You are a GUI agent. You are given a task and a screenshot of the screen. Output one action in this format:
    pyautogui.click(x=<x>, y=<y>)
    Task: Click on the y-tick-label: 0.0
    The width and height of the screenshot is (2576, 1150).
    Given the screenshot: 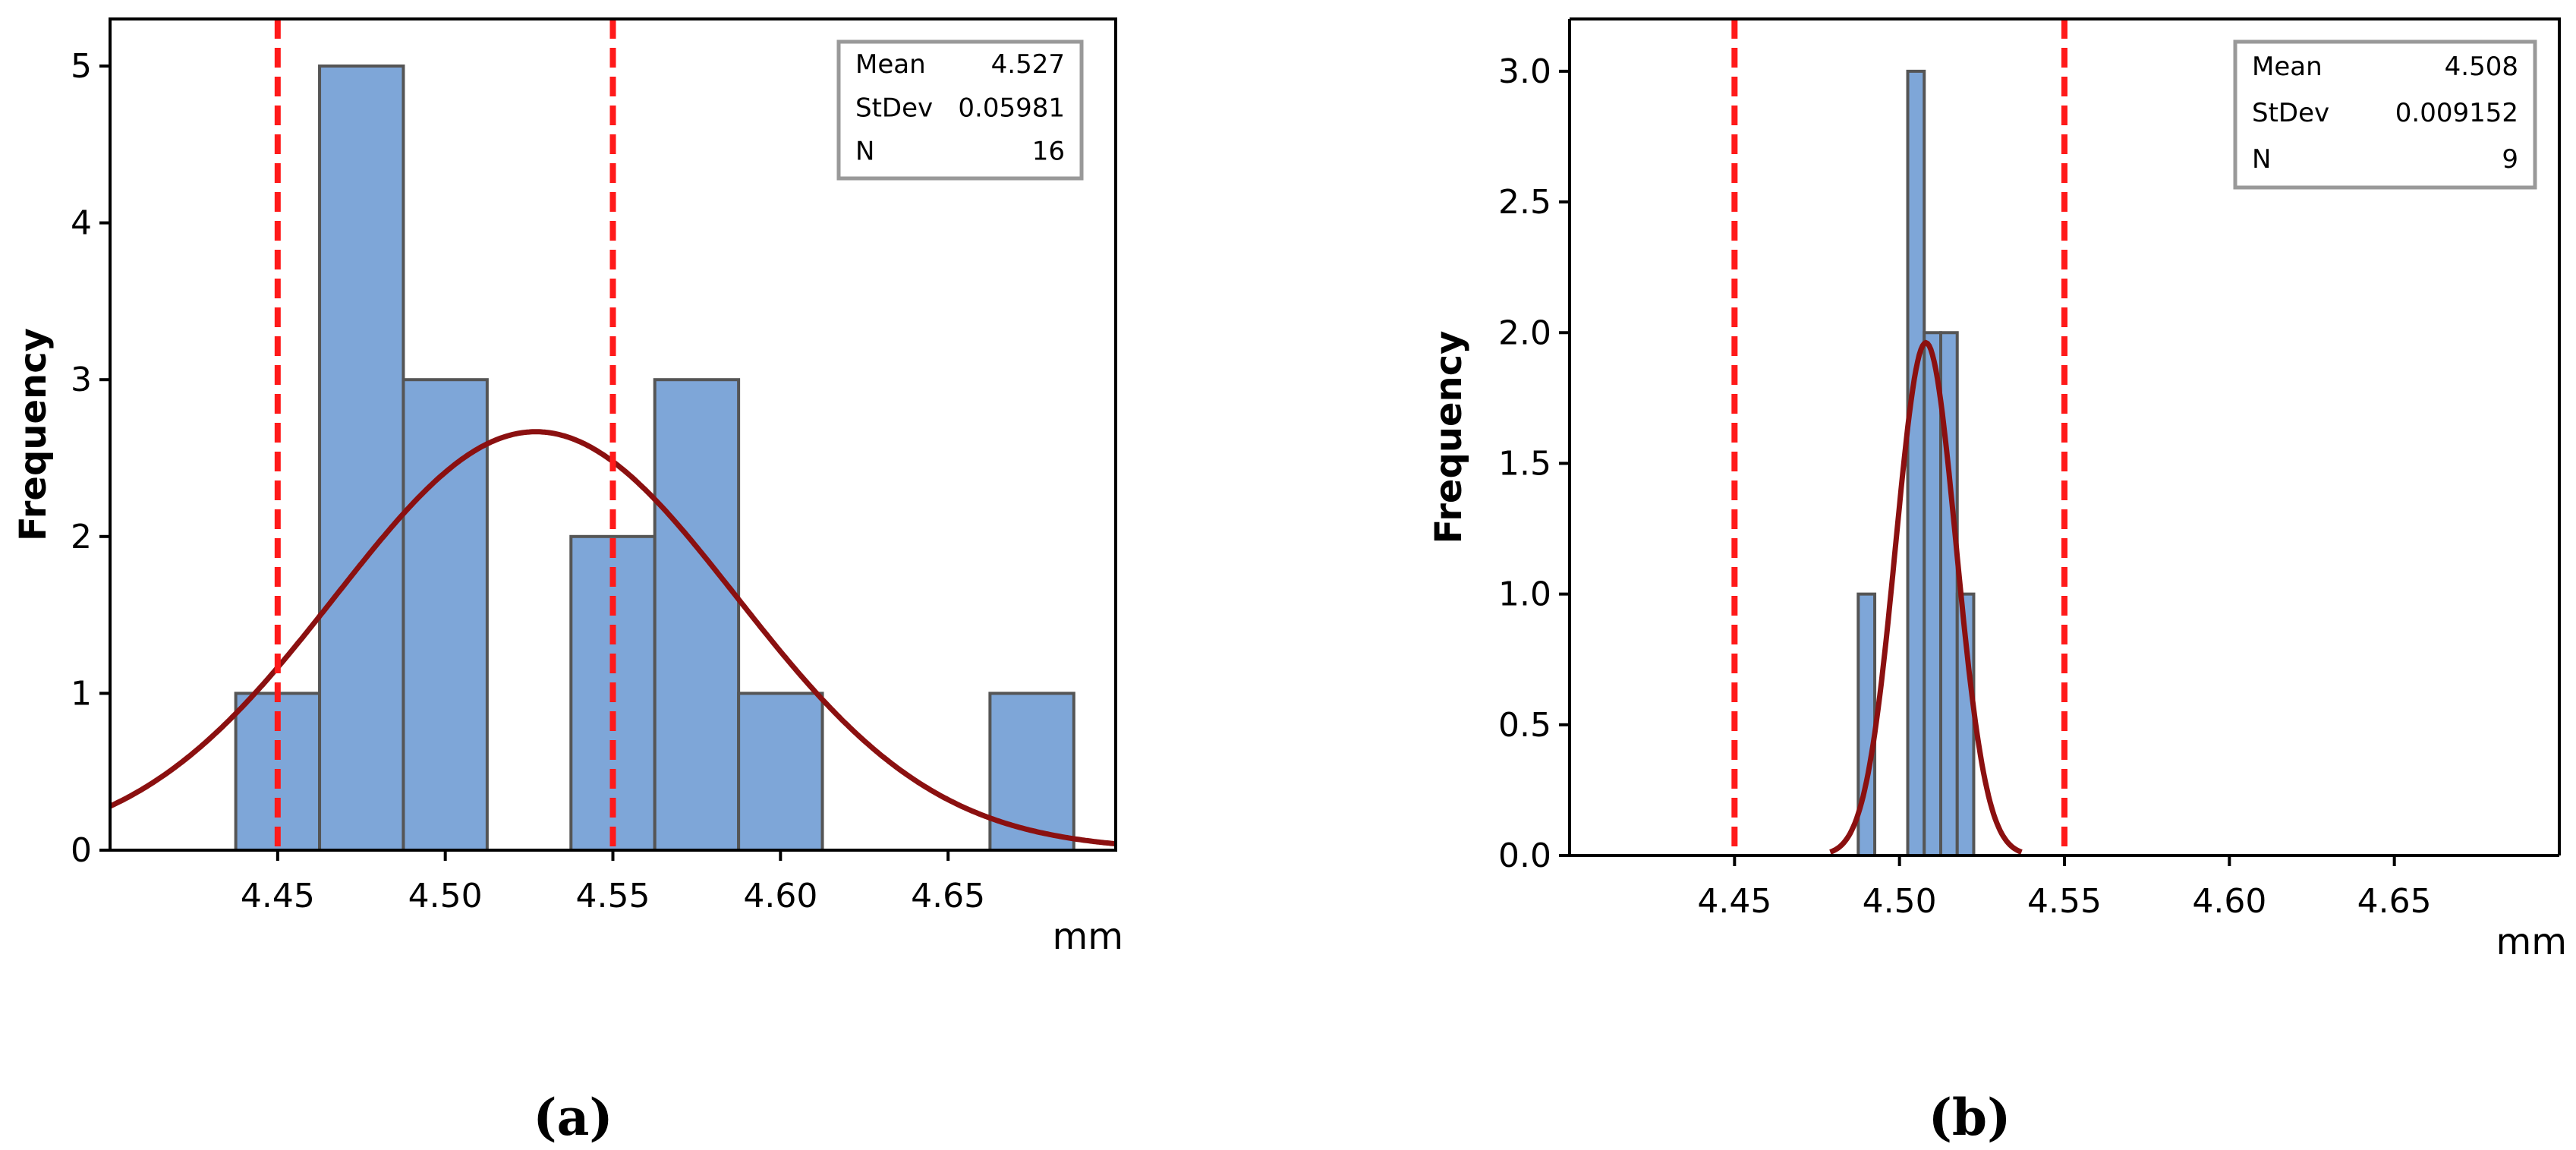 What is the action you would take?
    pyautogui.click(x=1524, y=856)
    